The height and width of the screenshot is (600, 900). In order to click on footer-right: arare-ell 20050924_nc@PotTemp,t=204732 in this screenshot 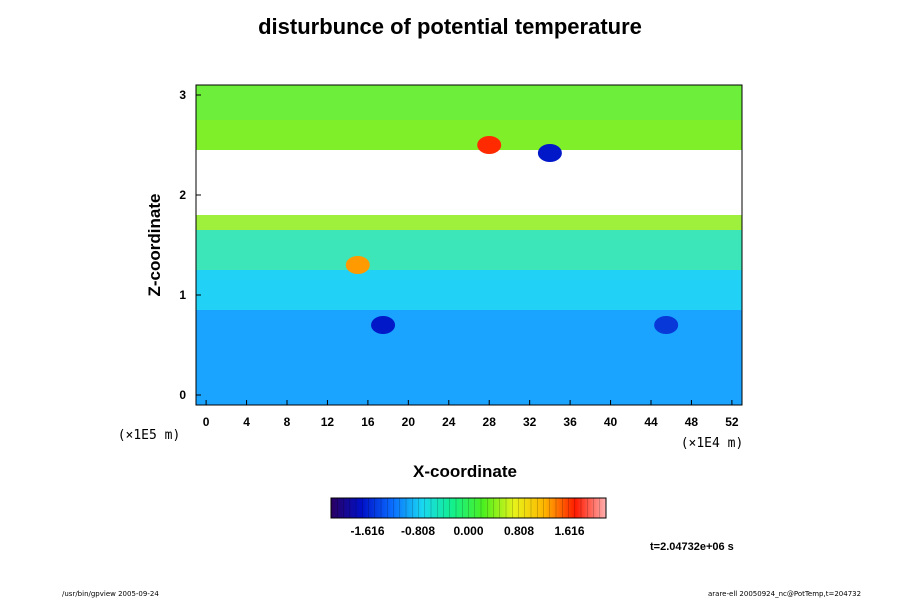, I will do `click(785, 594)`.